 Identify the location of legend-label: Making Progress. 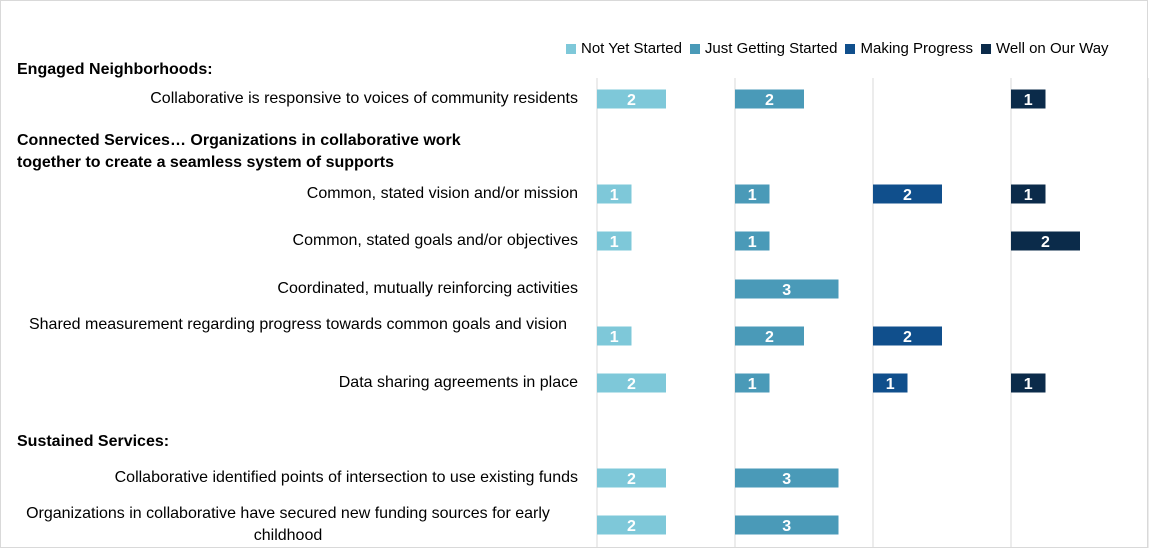
(917, 48).